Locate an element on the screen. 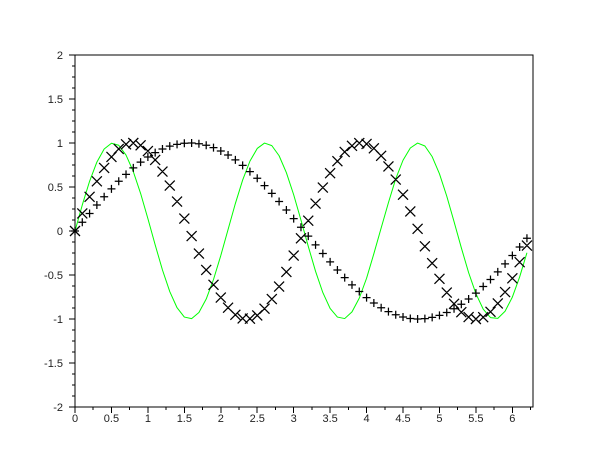 The height and width of the screenshot is (460, 610). x-tick-label: 4 is located at coordinates (367, 419).